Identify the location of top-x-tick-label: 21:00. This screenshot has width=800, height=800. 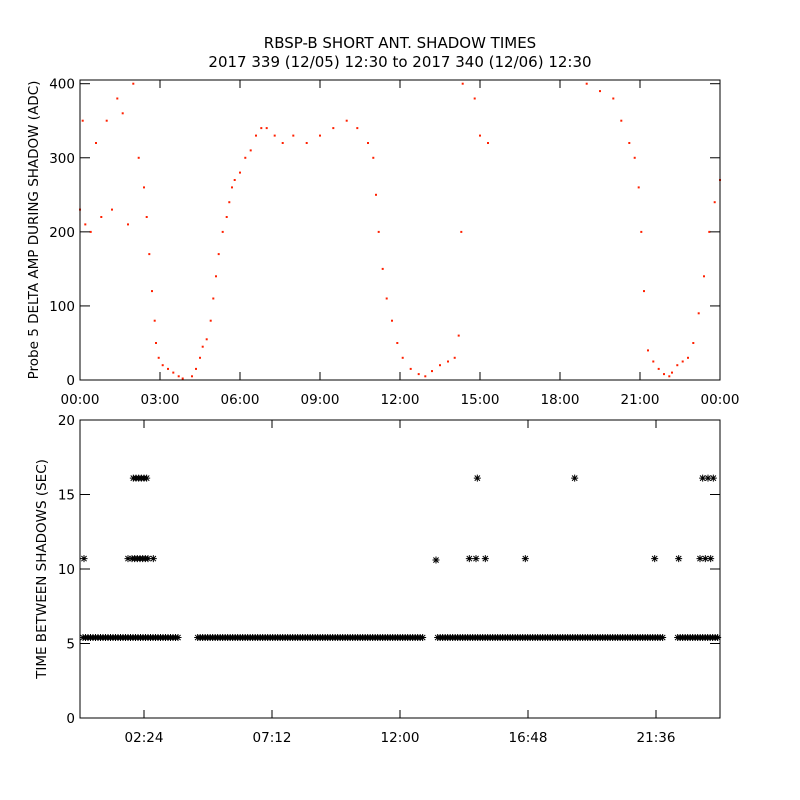
(640, 400).